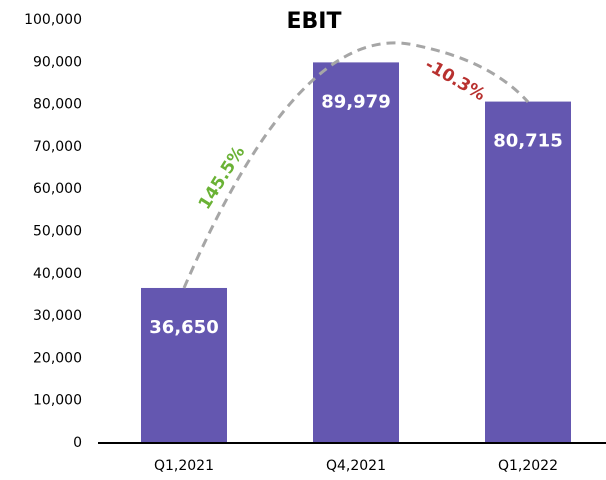  Describe the element at coordinates (53, 20) in the screenshot. I see `y-tick-label: 100,000` at that location.